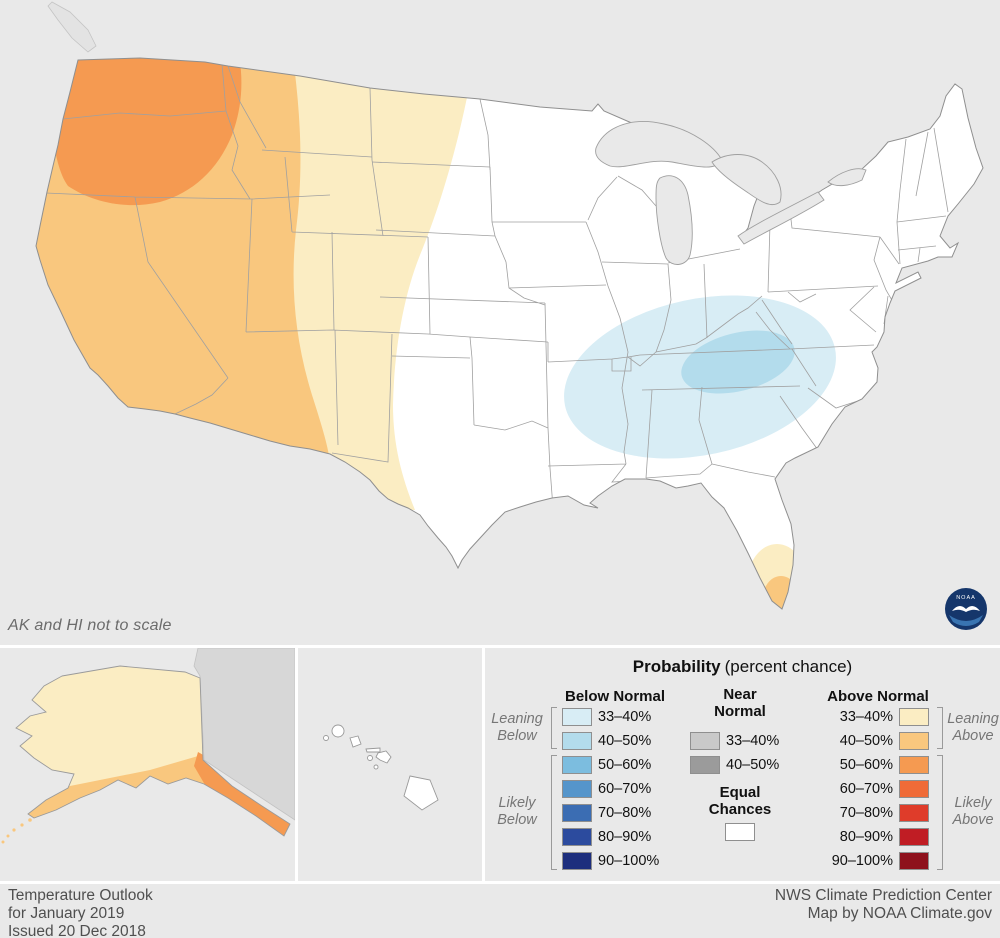 The image size is (1000, 938). What do you see at coordinates (615, 696) in the screenshot?
I see `below-normal-header: Below Normal` at bounding box center [615, 696].